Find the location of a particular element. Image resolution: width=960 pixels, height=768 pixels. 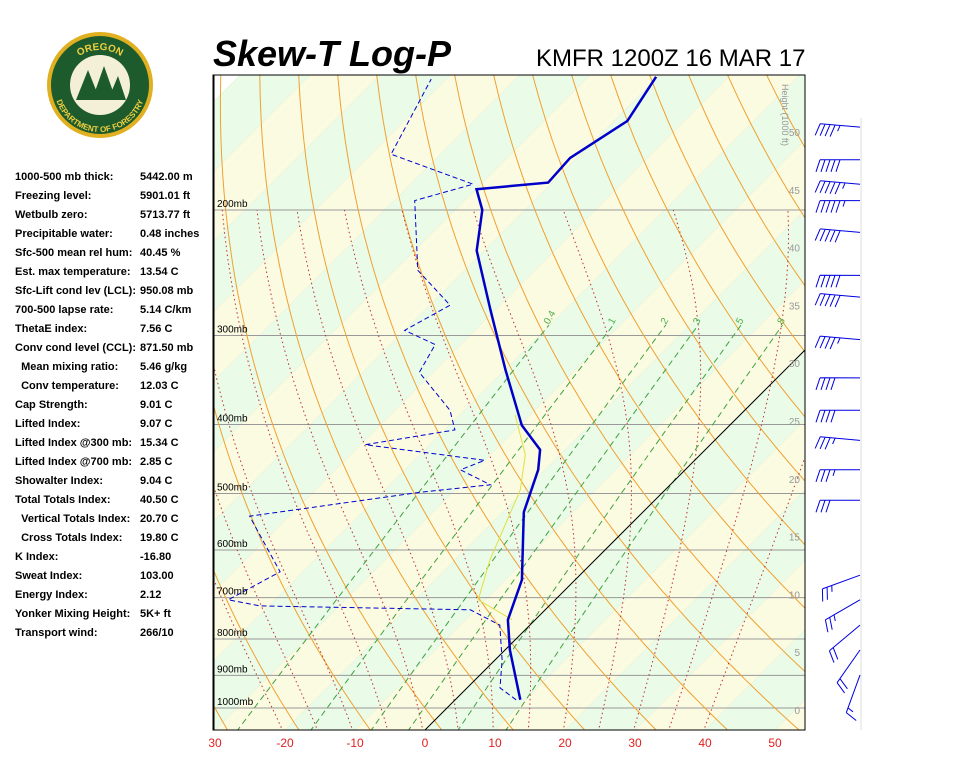

pressure-label: 900mb is located at coordinates (232, 669).